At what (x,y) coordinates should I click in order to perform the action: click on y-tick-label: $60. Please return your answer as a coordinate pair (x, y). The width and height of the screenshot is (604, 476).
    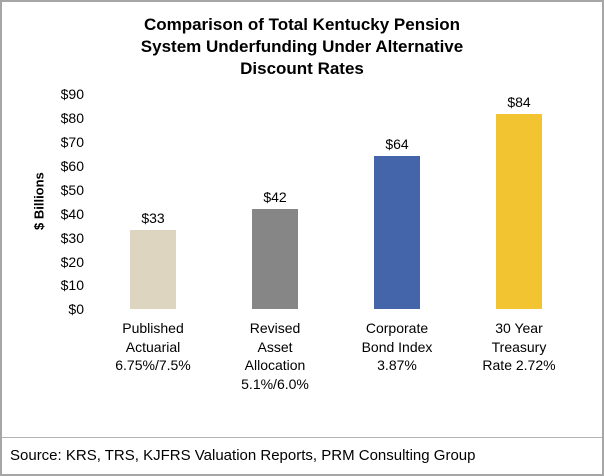
    Looking at the image, I should click on (72, 165).